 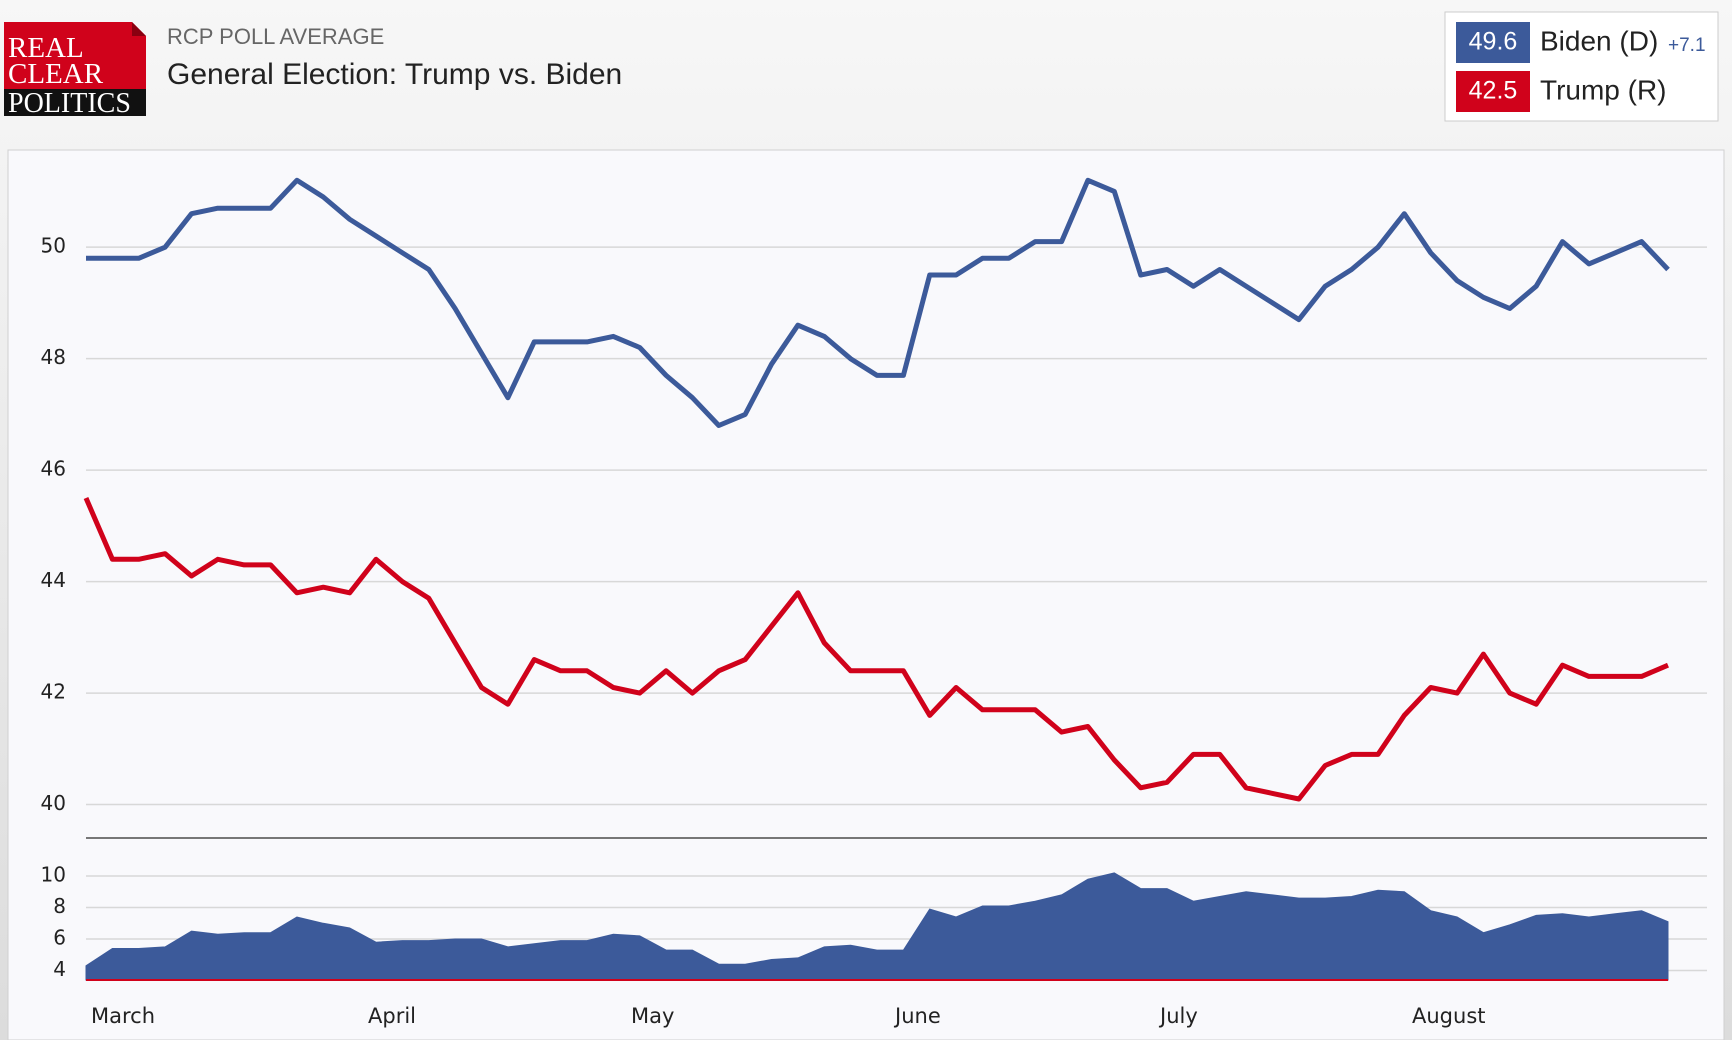 I want to click on legend-label: Biden (D), so click(x=1599, y=40).